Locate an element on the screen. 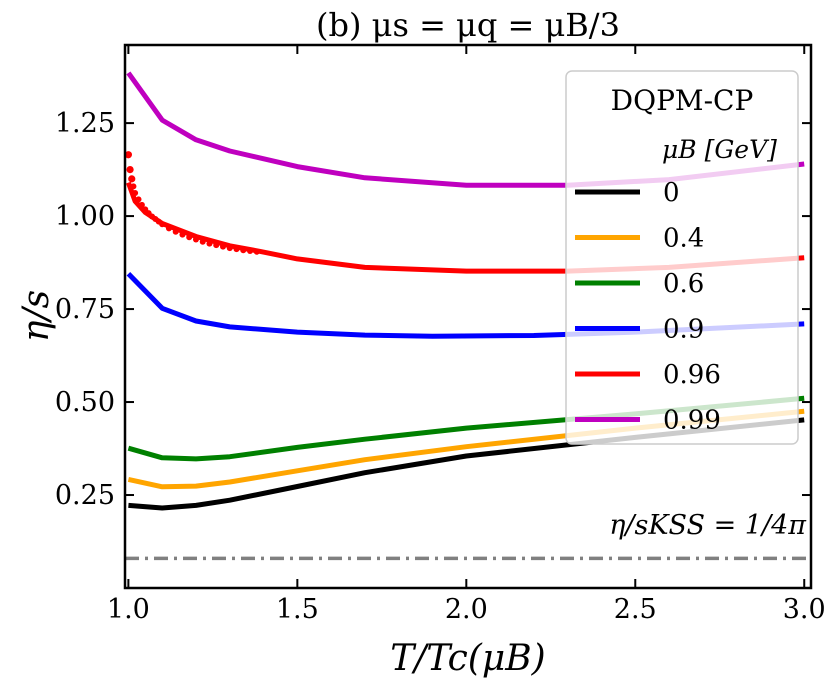  legend-label-5: 0.99 is located at coordinates (692, 421).